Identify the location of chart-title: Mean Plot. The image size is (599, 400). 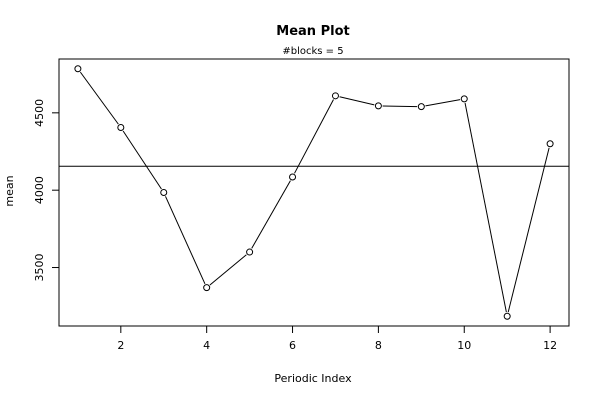
(312, 31).